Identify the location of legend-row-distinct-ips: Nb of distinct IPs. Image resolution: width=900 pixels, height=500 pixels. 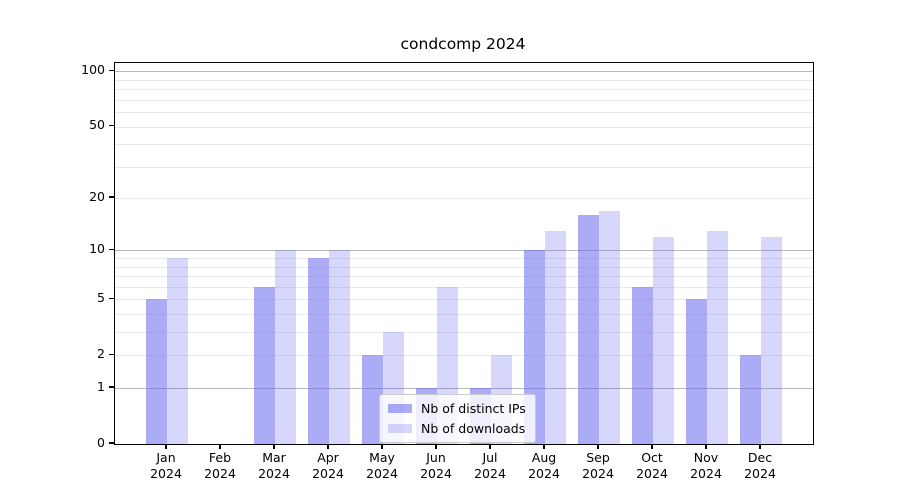
(457, 408).